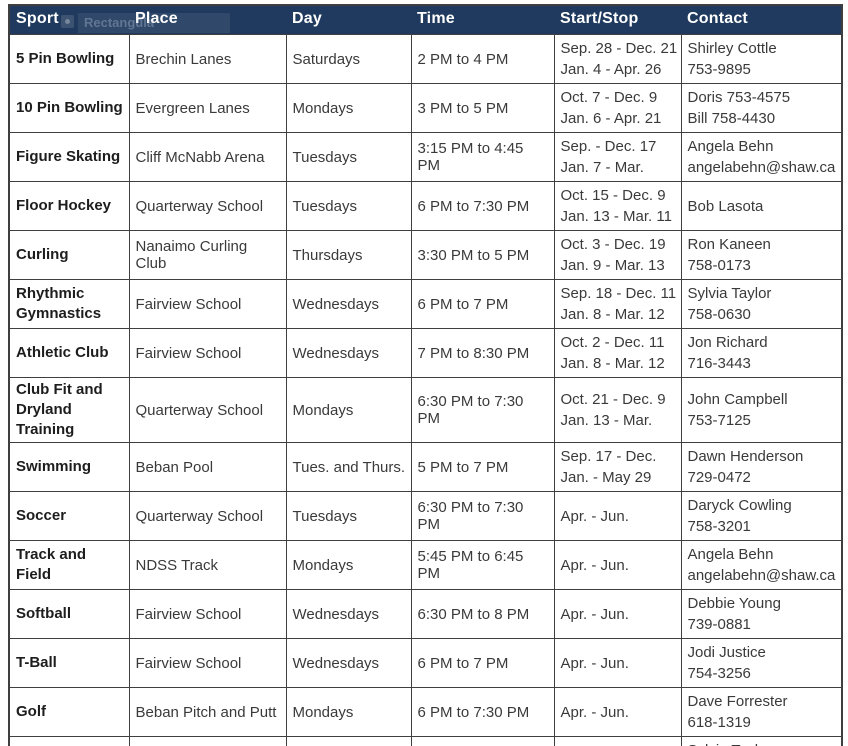  I want to click on contact-line-2: angelabehn@shaw.ca, so click(761, 167).